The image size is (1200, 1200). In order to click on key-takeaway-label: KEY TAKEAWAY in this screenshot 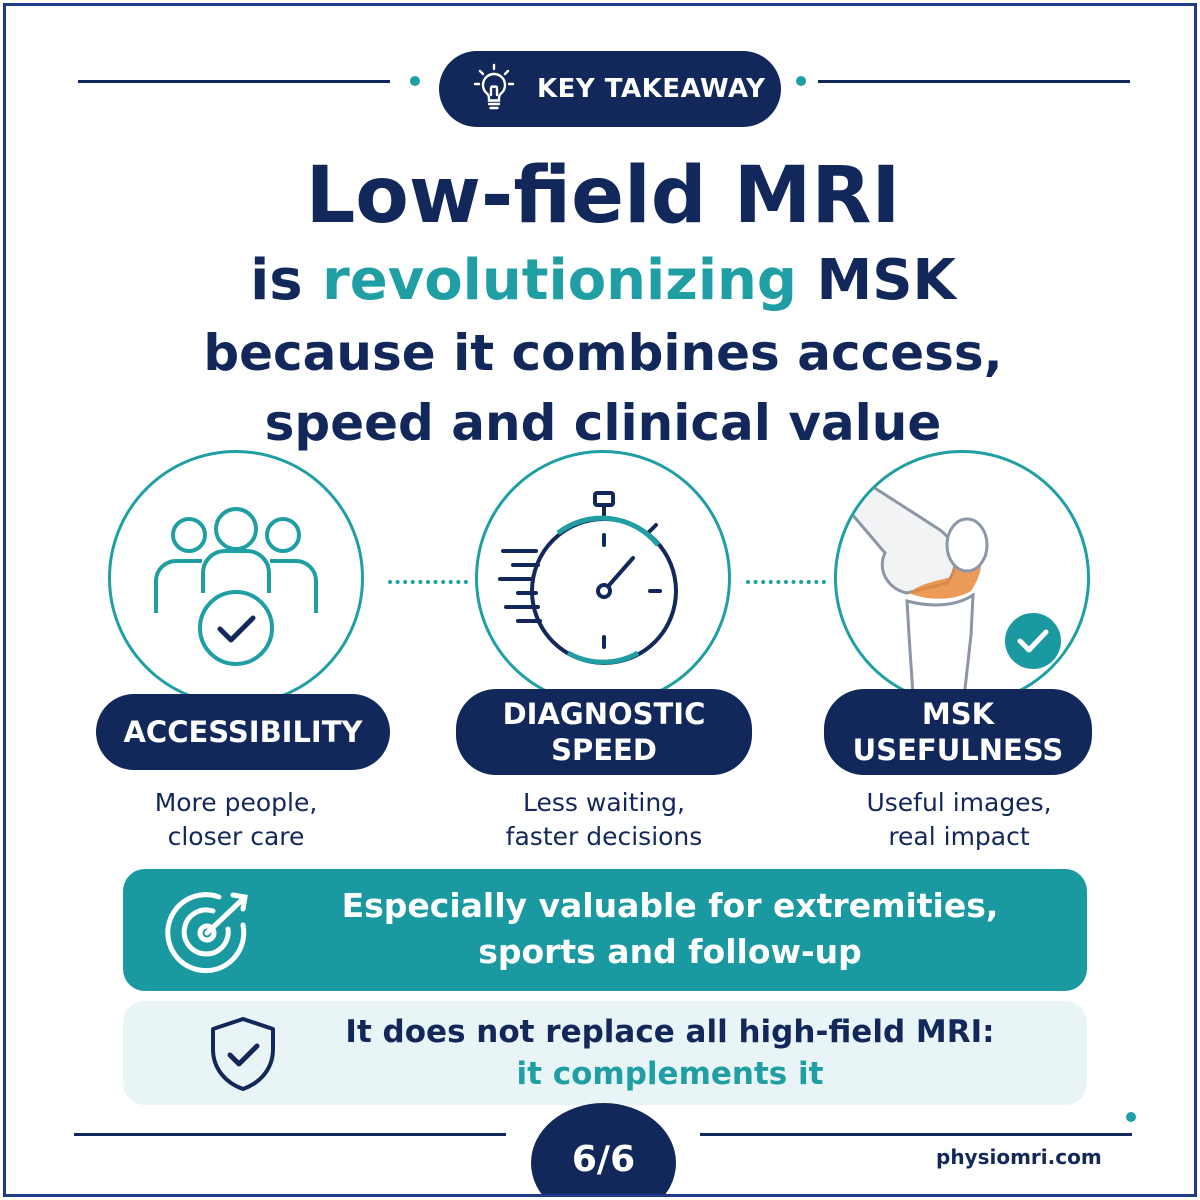, I will do `click(651, 89)`.